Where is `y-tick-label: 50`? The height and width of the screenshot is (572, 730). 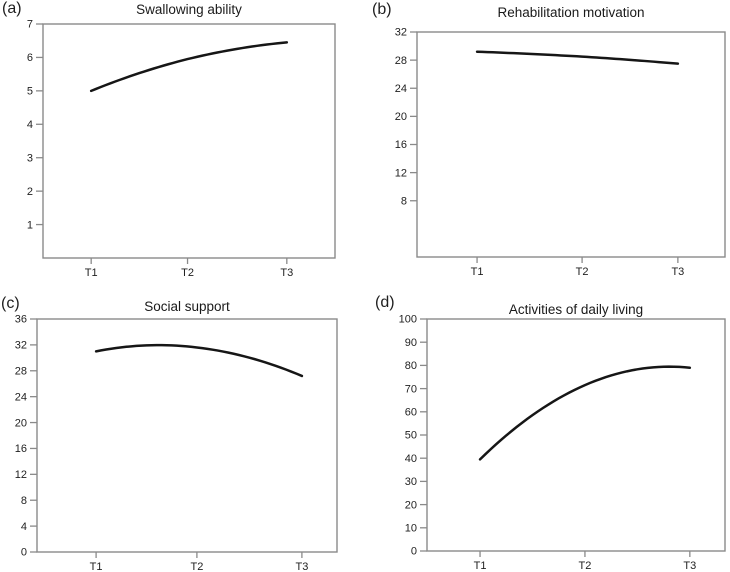
y-tick-label: 50 is located at coordinates (411, 436).